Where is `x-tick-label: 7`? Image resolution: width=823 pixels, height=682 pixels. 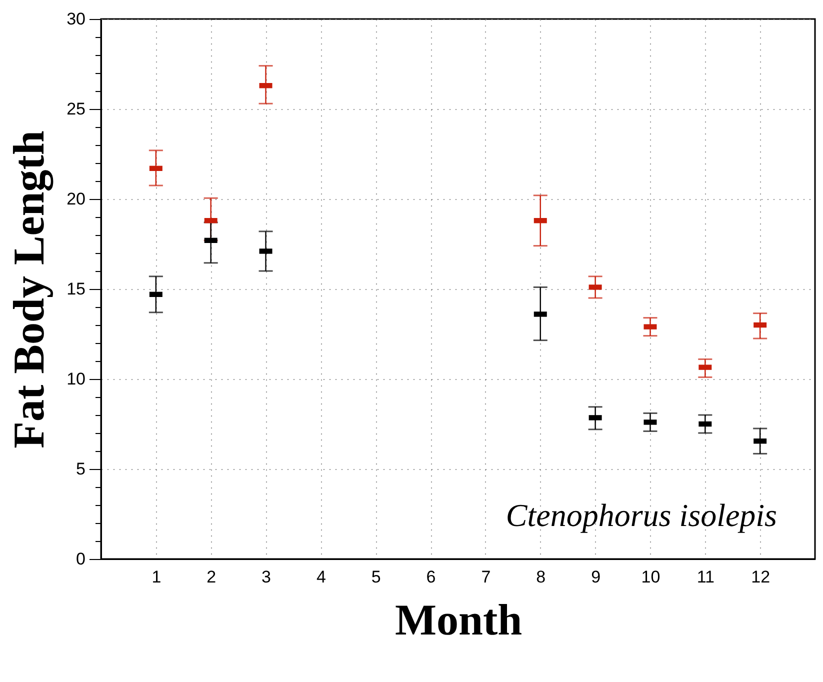
x-tick-label: 7 is located at coordinates (486, 577).